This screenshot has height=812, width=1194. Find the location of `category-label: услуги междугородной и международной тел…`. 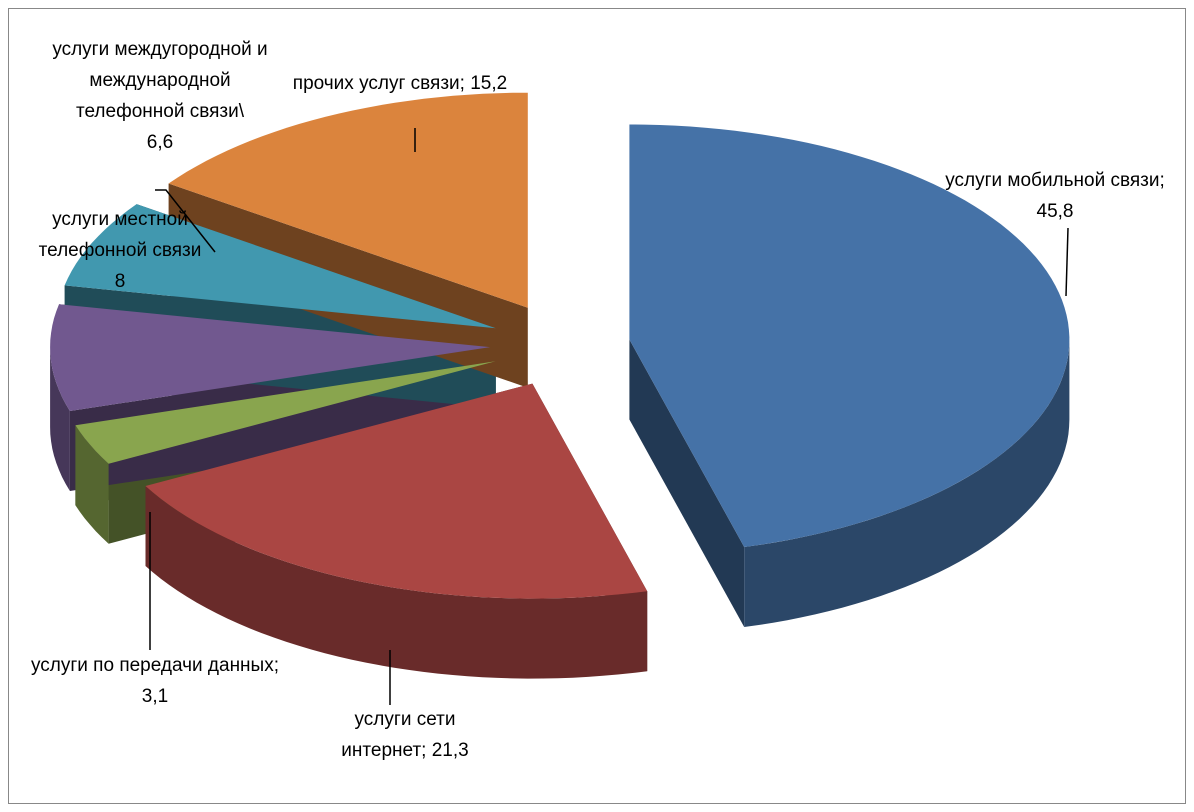

category-label: услуги междугородной и международной тел… is located at coordinates (160, 80).